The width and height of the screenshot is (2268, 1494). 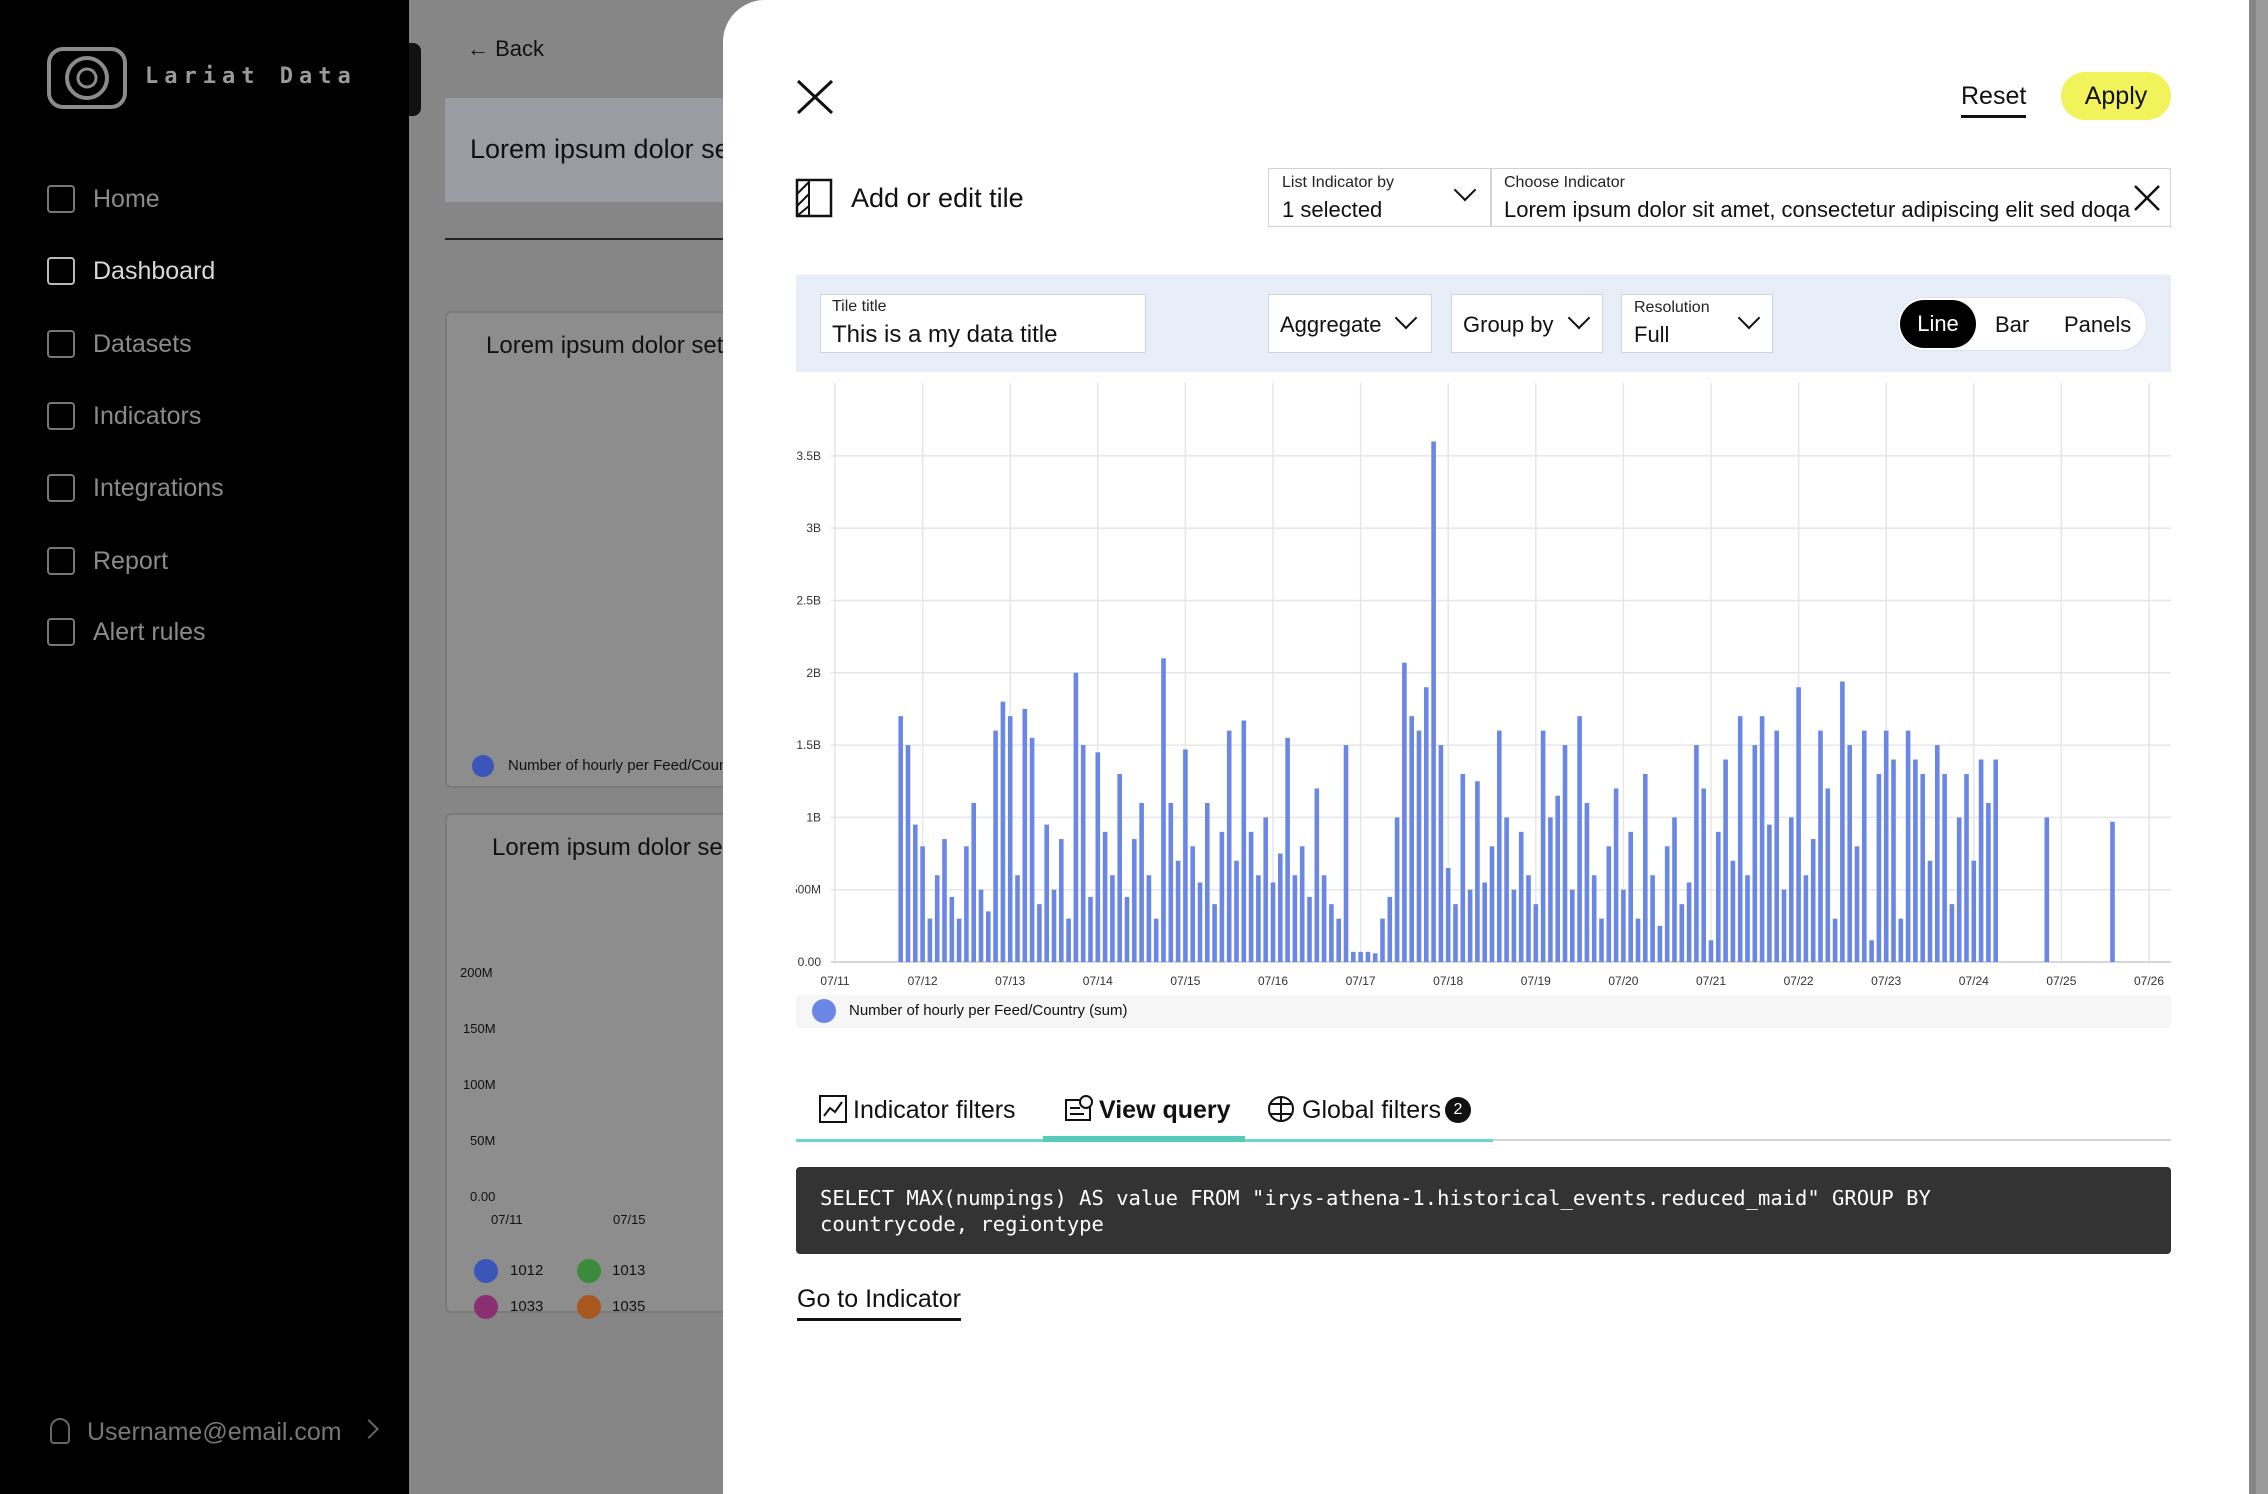 I want to click on nav-item: Indicators, so click(x=147, y=416).